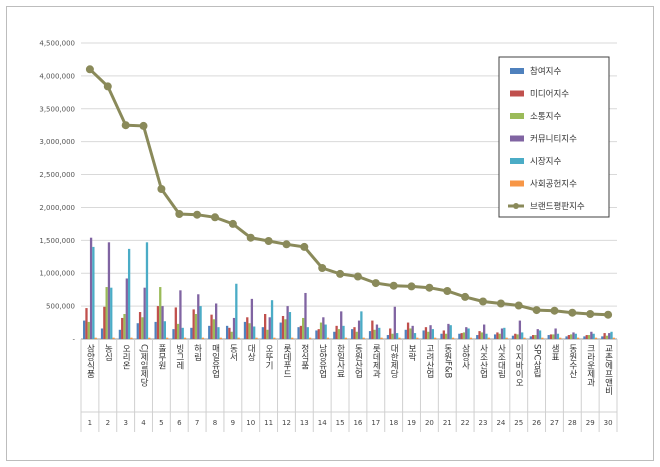 Image resolution: width=660 pixels, height=467 pixels. I want to click on x-category-label: 삼양식품, so click(90, 360).